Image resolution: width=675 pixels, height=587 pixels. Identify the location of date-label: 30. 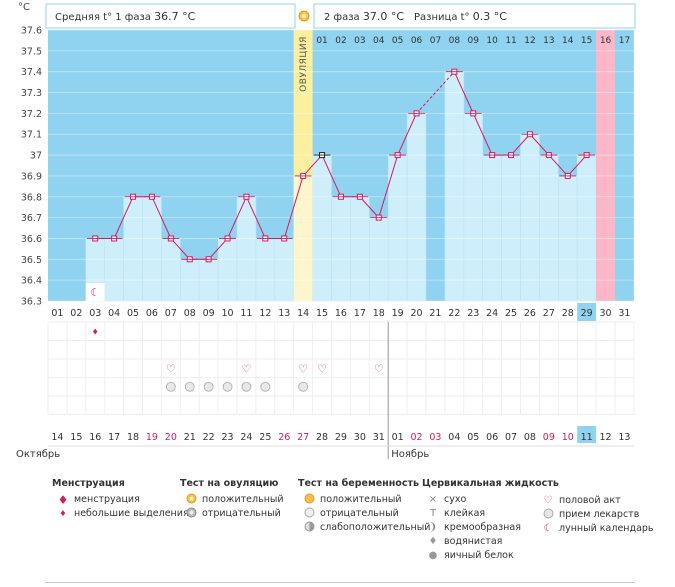
(360, 437).